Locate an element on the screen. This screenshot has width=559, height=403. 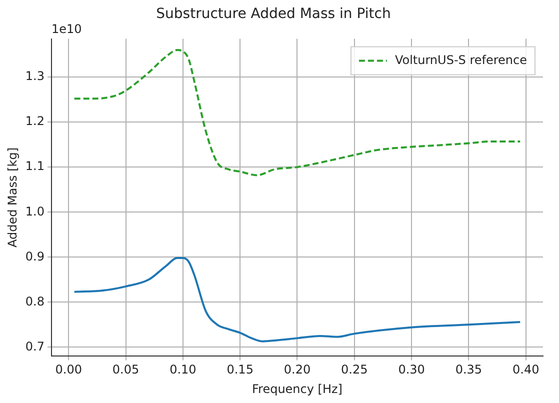
y-tick-label: 1.1 is located at coordinates (34, 166).